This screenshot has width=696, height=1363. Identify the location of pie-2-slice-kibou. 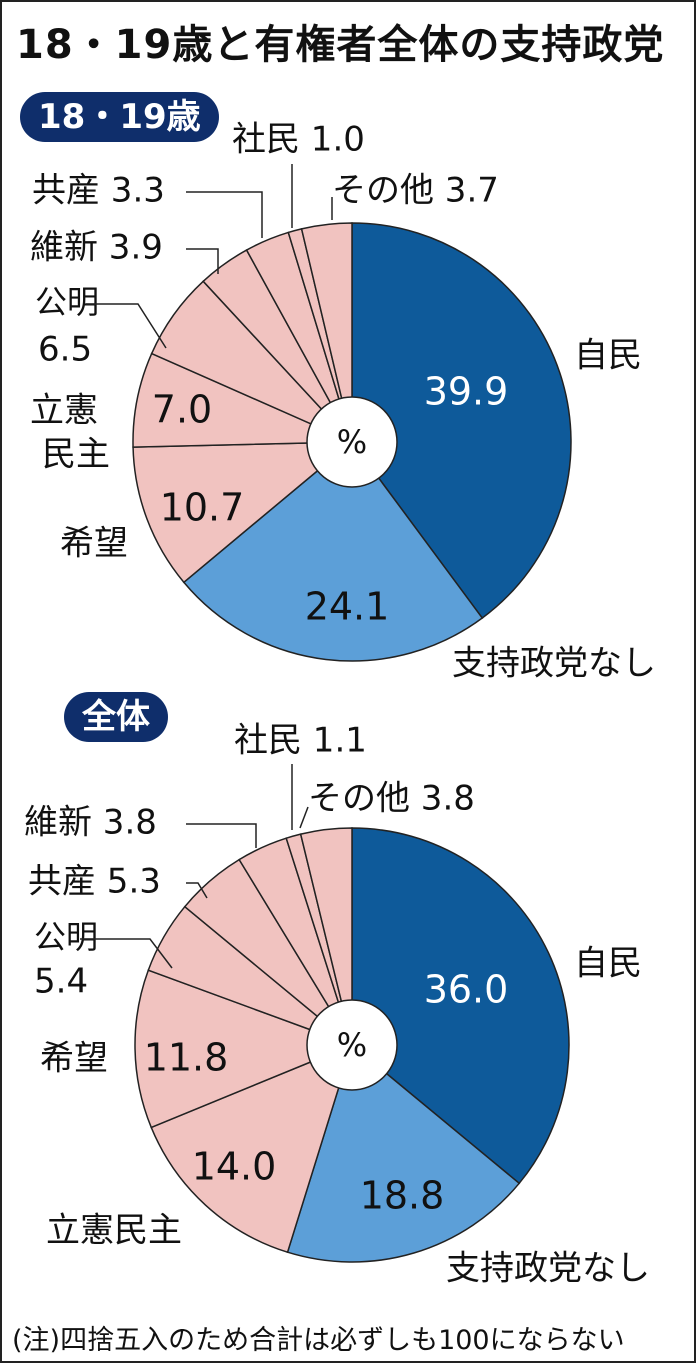
(244, 1049).